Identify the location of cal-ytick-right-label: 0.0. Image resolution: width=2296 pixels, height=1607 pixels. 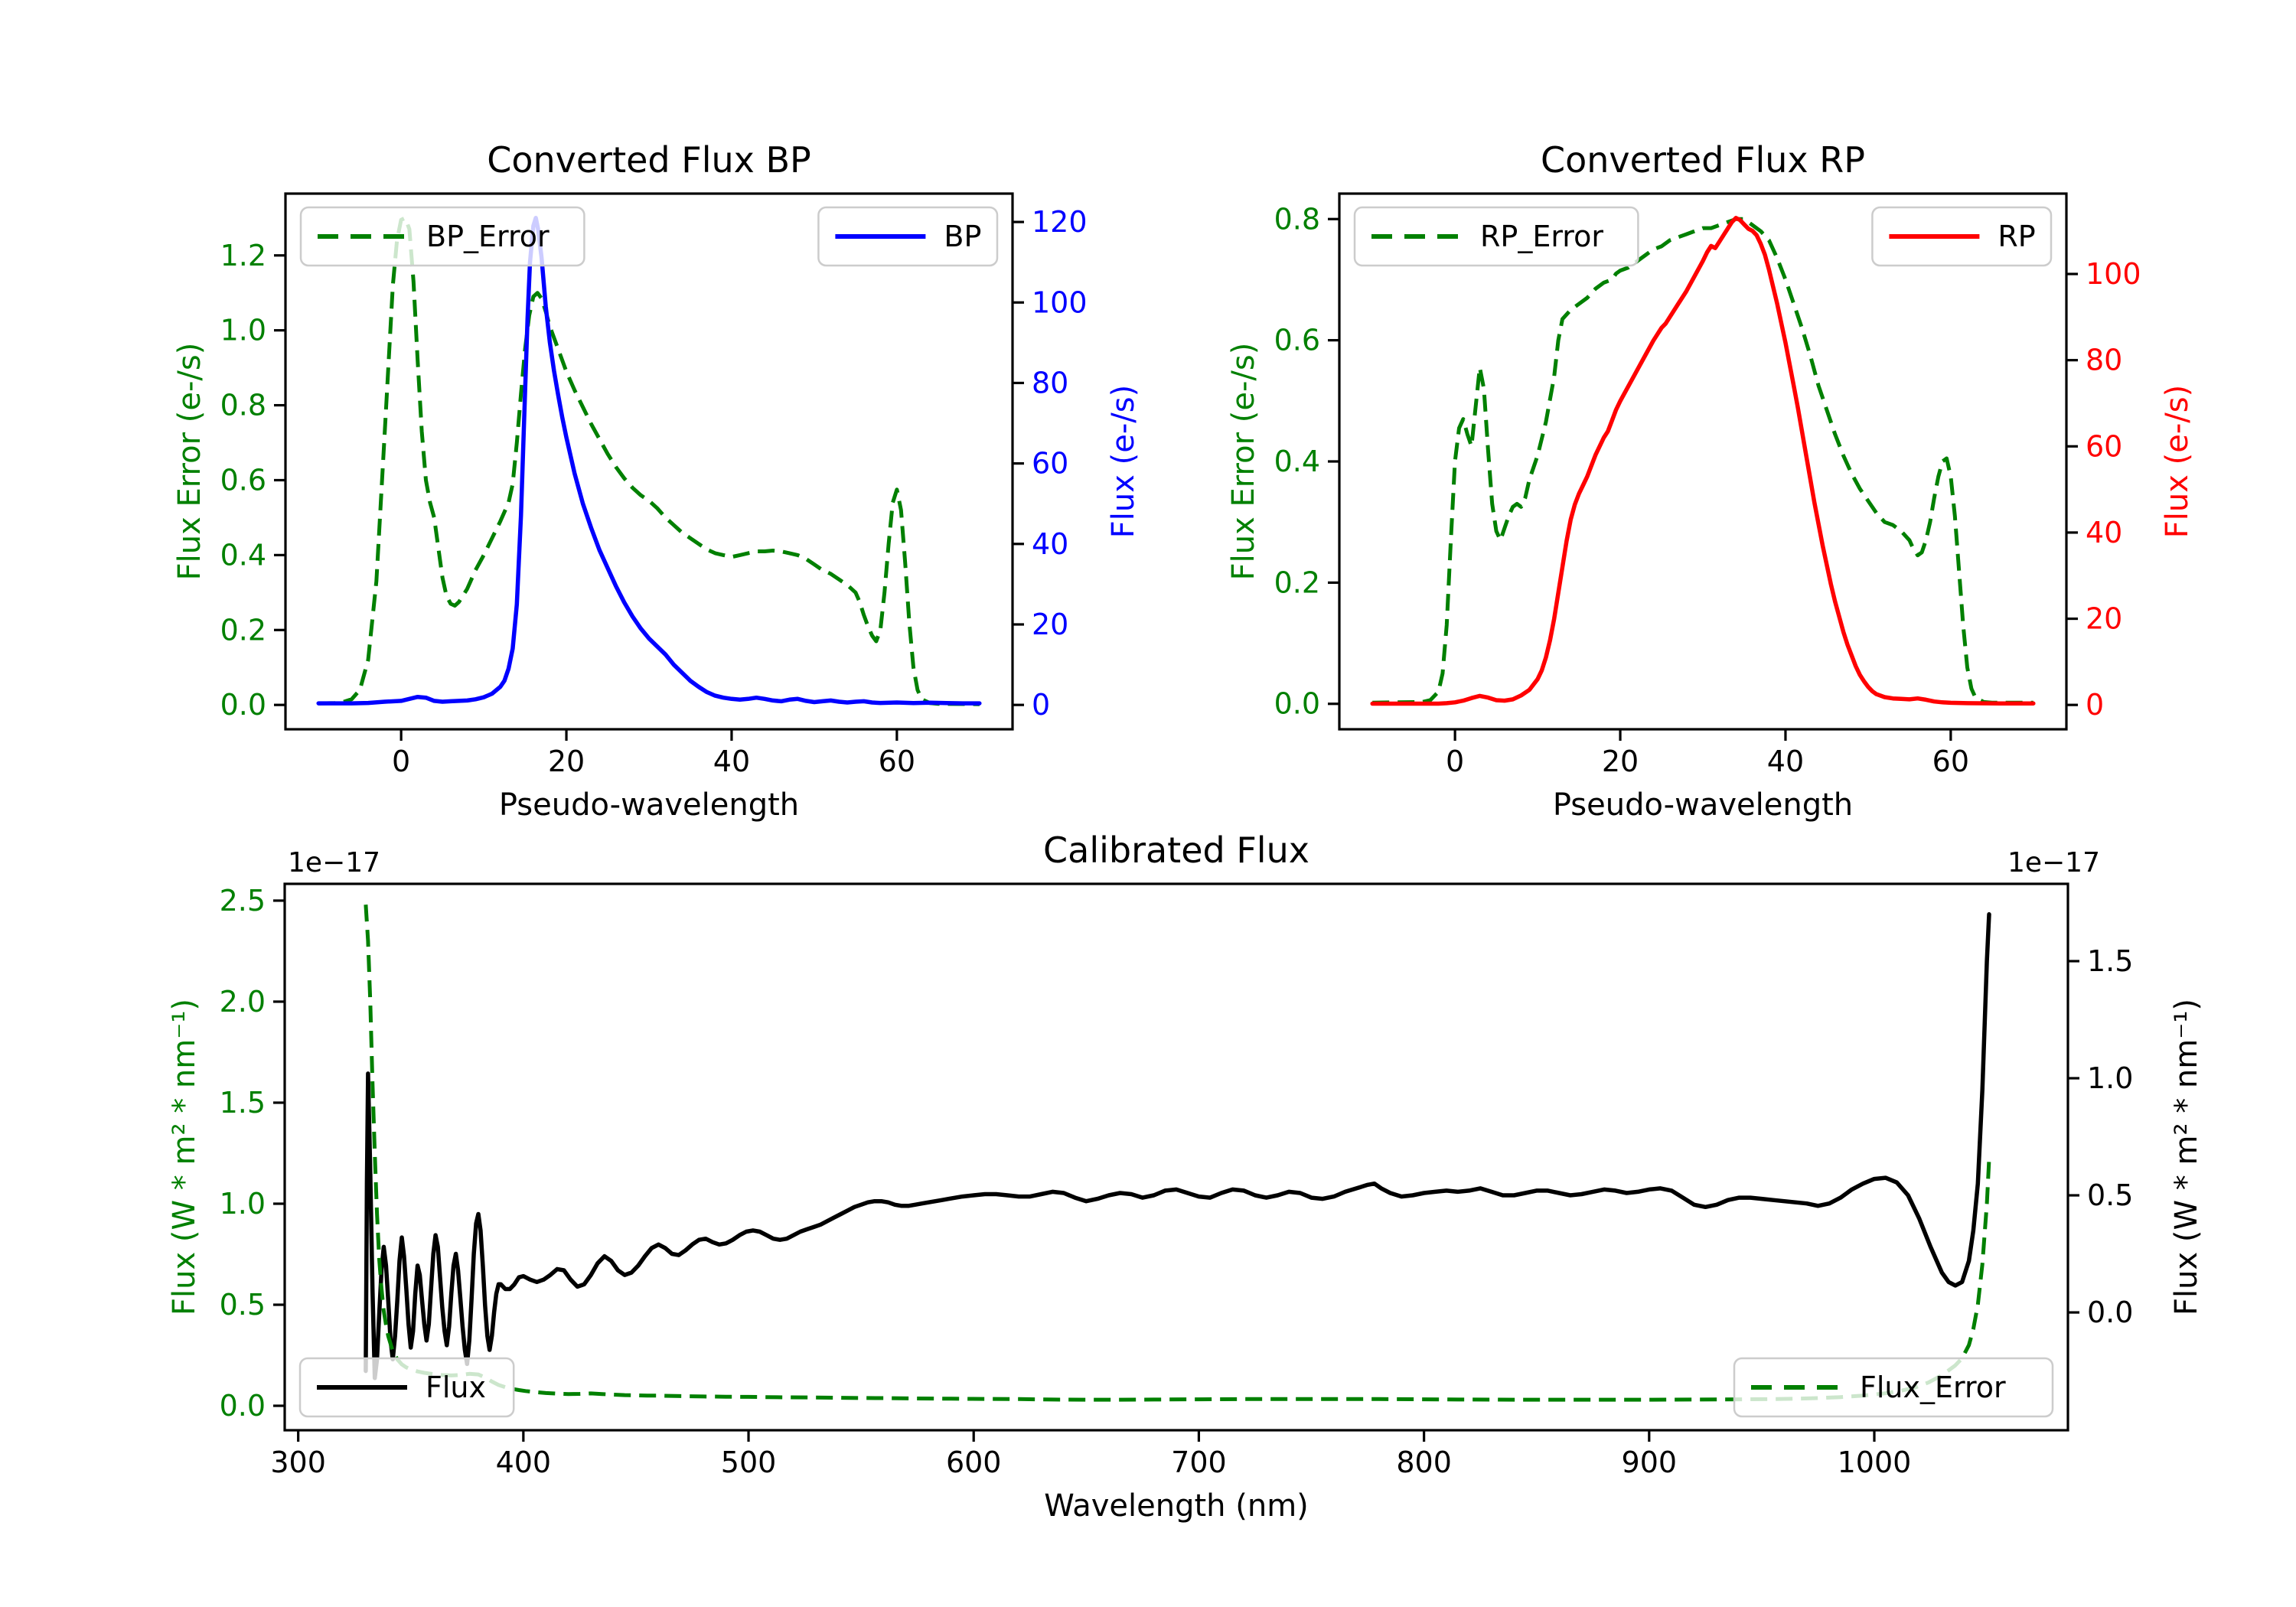
(2110, 1312).